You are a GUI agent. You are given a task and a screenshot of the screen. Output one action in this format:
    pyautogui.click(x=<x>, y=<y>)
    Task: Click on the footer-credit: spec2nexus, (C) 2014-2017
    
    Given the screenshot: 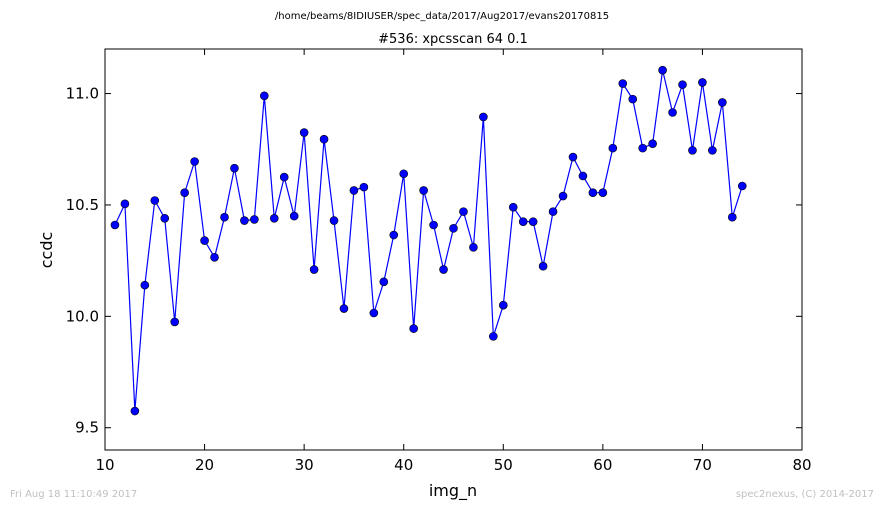 What is the action you would take?
    pyautogui.click(x=804, y=494)
    